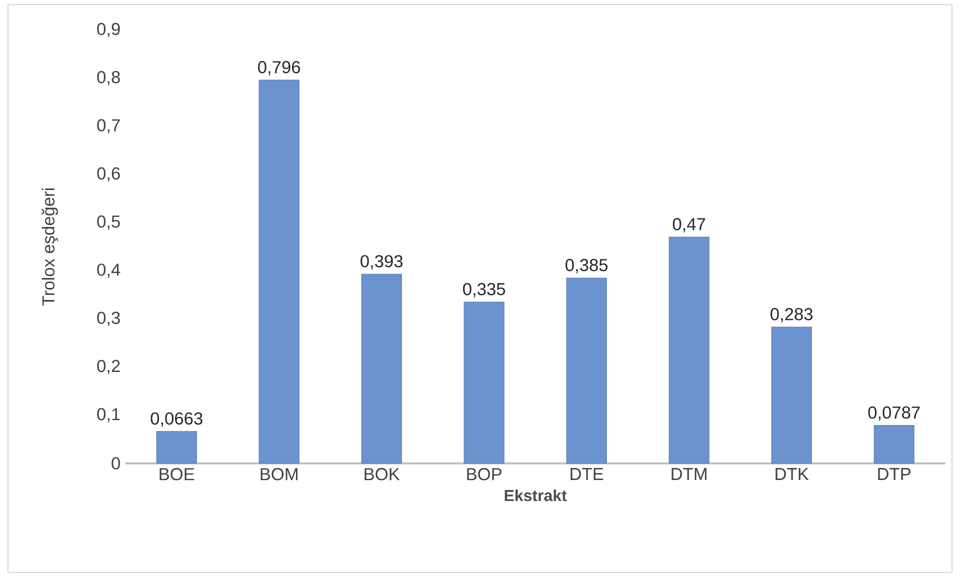 The image size is (960, 578). I want to click on data-label: 0,385, so click(587, 266).